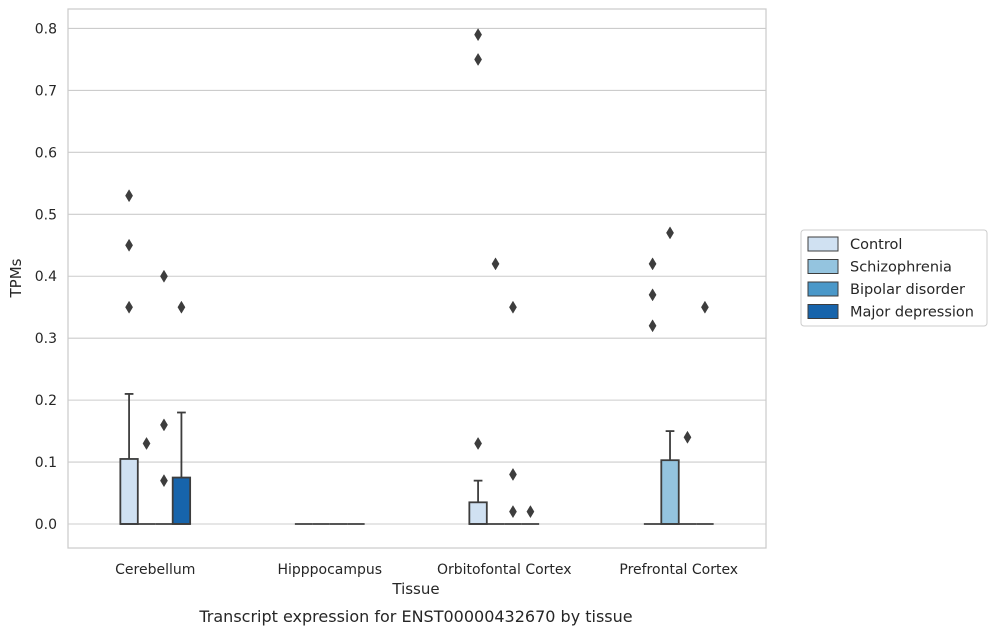 The image size is (997, 634). Describe the element at coordinates (46, 153) in the screenshot. I see `y-tick-label: 0.6` at that location.